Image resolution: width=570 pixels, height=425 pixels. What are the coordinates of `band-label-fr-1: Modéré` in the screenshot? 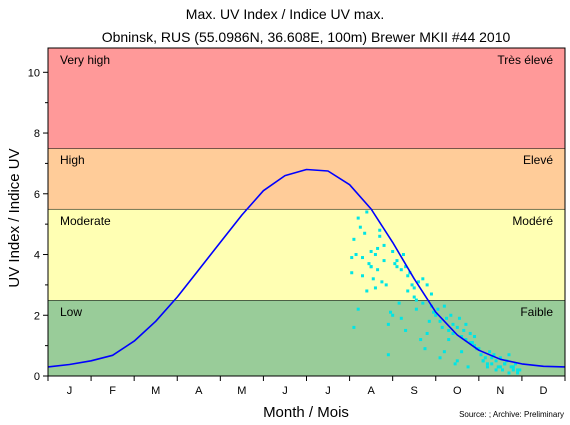 It's located at (532, 221).